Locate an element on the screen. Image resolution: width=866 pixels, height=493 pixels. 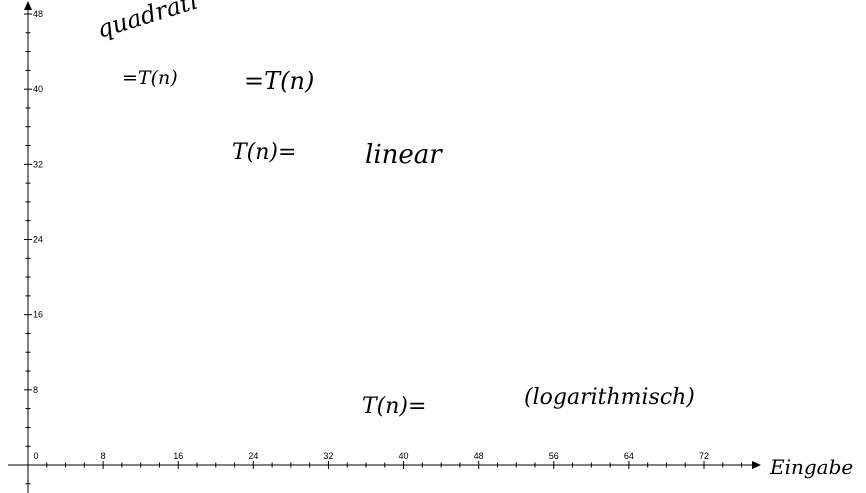
x-axis-arrow is located at coordinates (756, 465).